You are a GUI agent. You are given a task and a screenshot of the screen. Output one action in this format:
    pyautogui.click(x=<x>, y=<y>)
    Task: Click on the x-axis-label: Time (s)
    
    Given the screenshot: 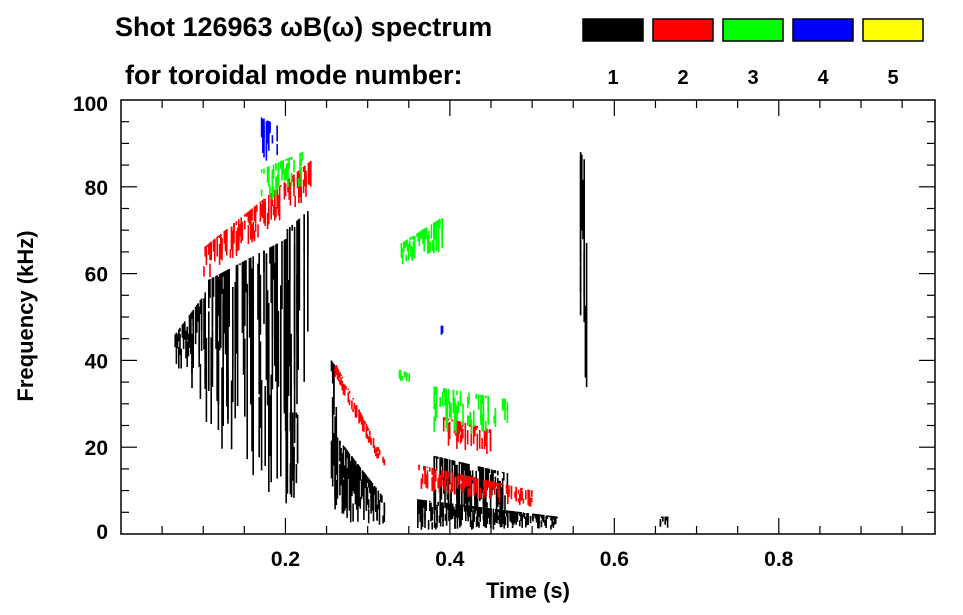 What is the action you would take?
    pyautogui.click(x=528, y=590)
    